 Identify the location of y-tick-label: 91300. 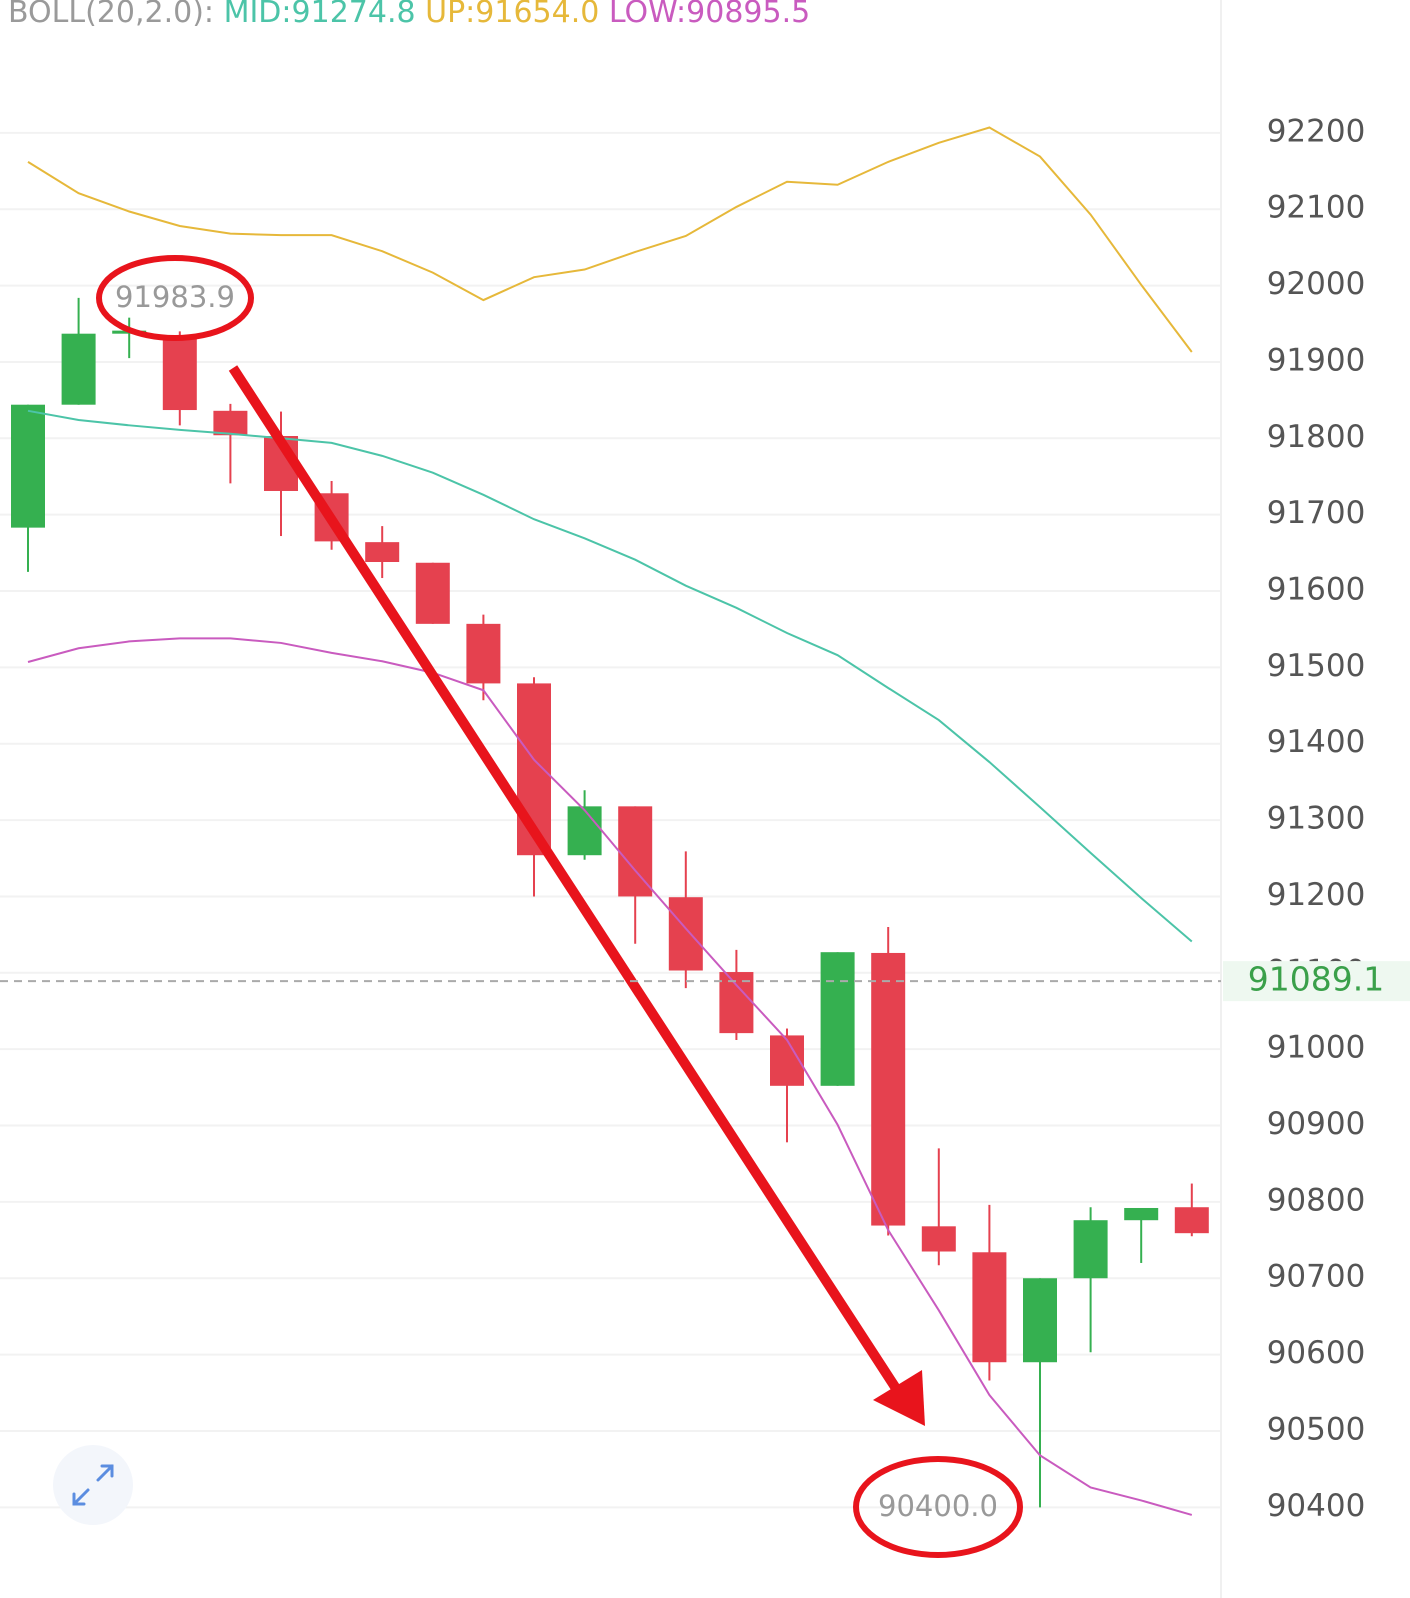
(1316, 819).